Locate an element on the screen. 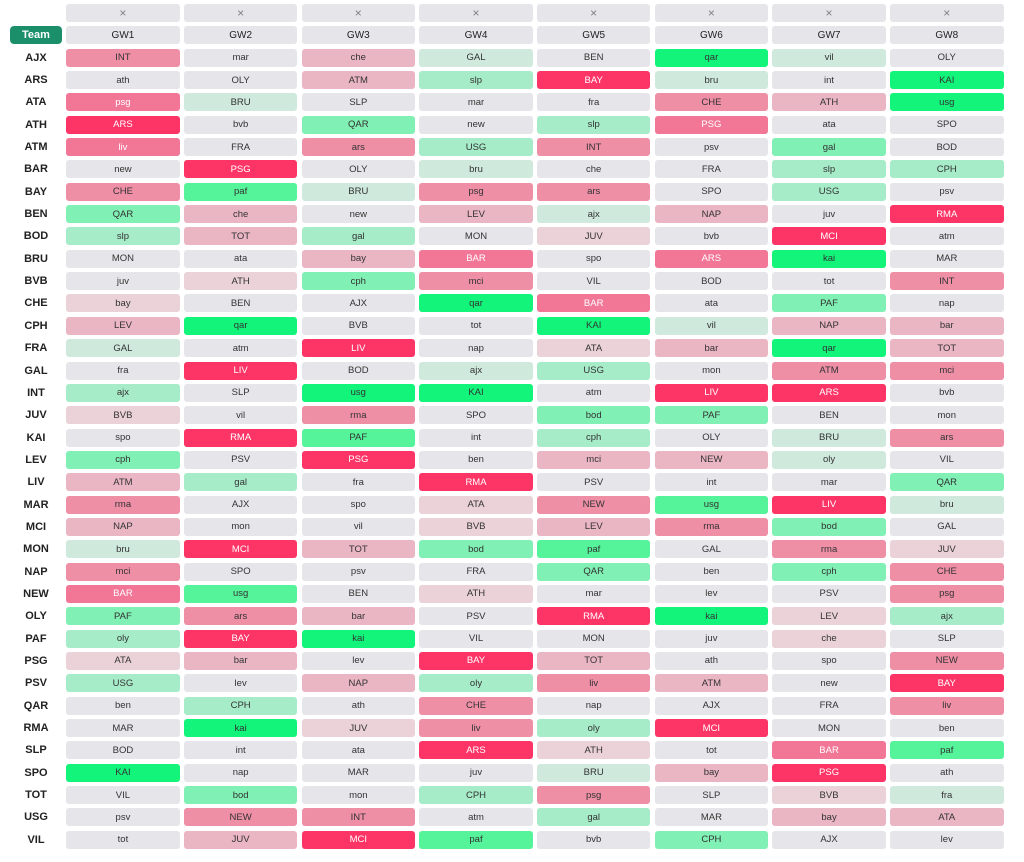 This screenshot has height=862, width=1024. remove-gw5-button: × is located at coordinates (593, 13).